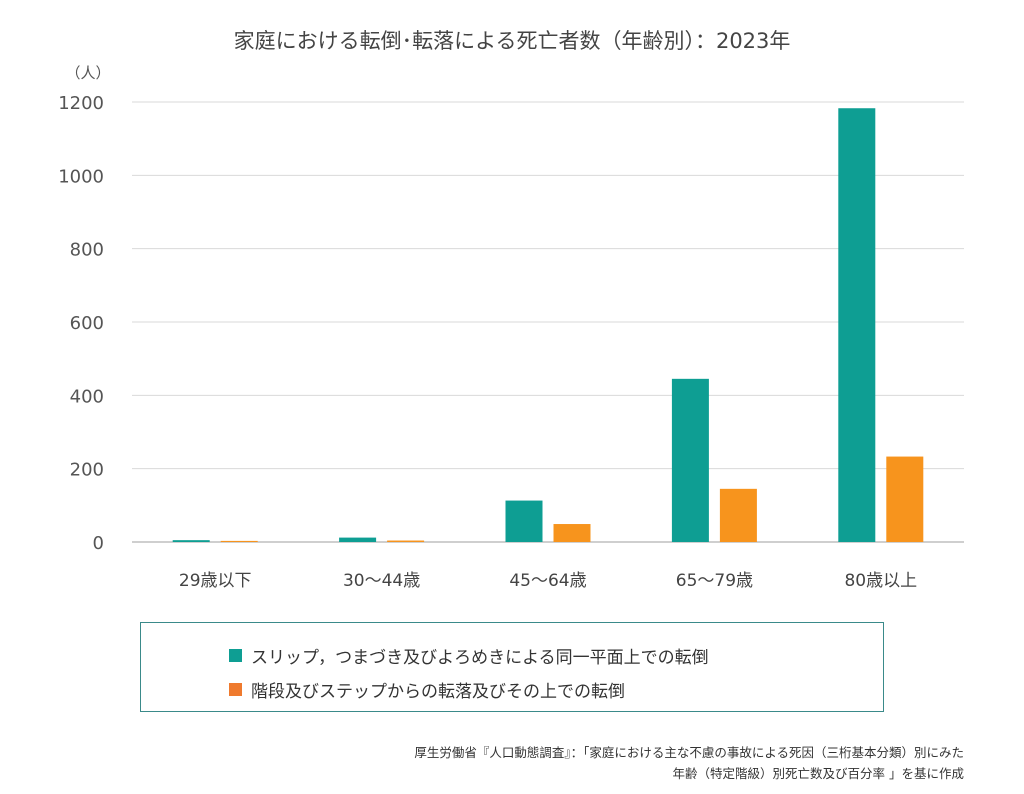 The image size is (1024, 794). I want to click on x-axis-ticks: 29歳以下 30～44歳 45～64歳 65～79歳 80歳以上, so click(548, 581).